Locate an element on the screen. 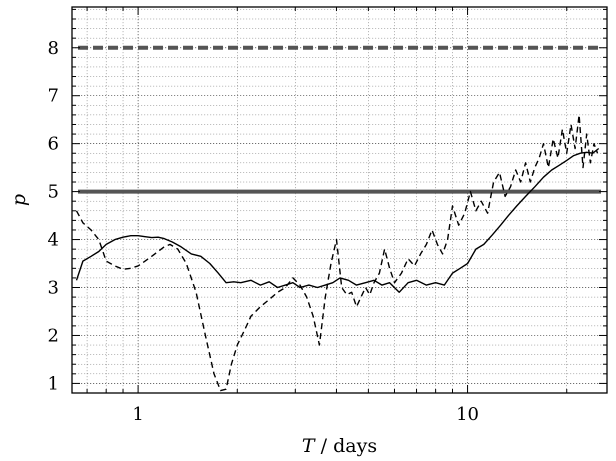 The width and height of the screenshot is (616, 461). y-axis-title: p is located at coordinates (19, 200).